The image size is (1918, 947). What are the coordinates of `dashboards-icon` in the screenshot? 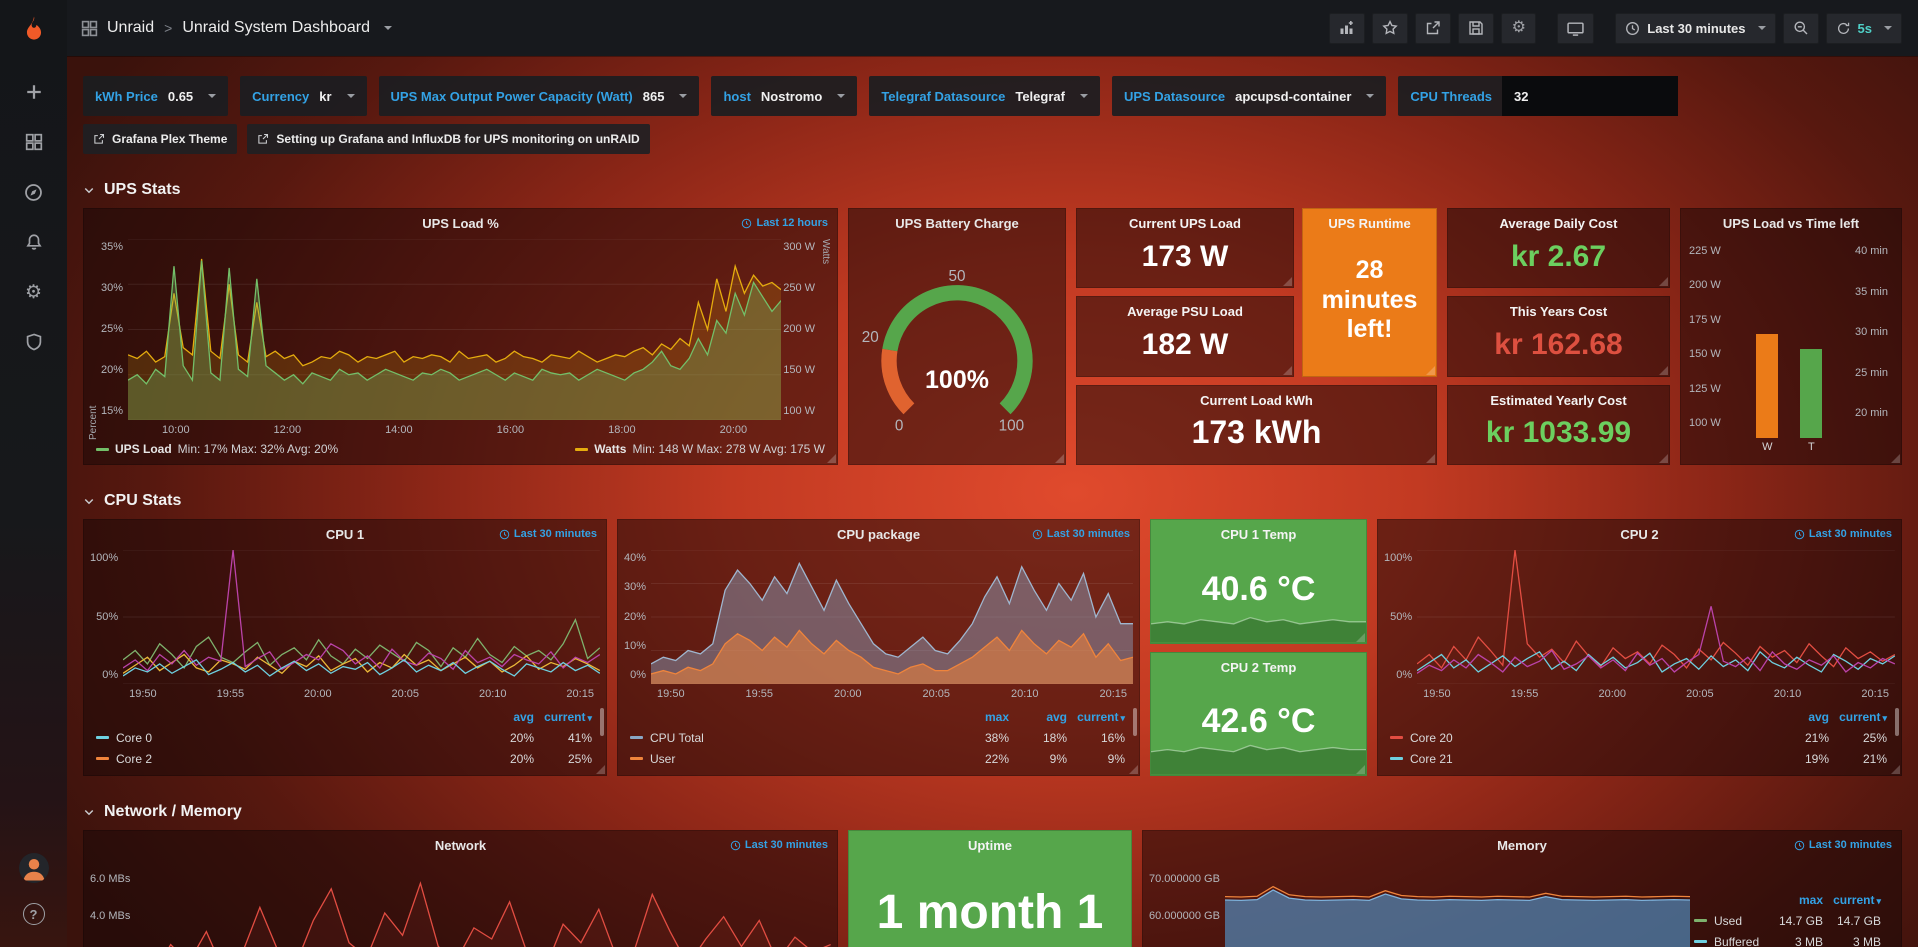 It's located at (33, 142).